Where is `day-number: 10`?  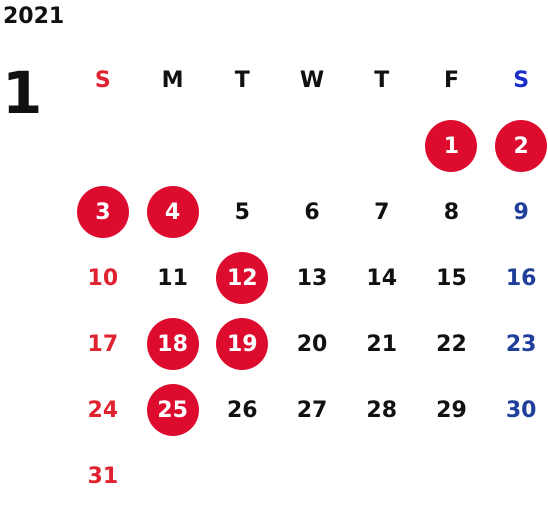 day-number: 10 is located at coordinates (103, 278).